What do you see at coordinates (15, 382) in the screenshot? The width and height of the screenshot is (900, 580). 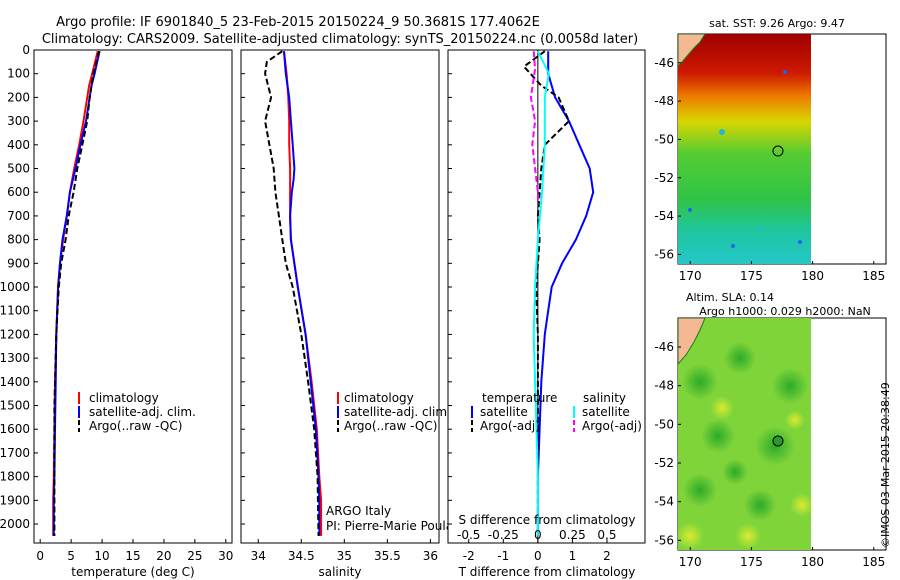 I see `y-tick-label: 1400` at bounding box center [15, 382].